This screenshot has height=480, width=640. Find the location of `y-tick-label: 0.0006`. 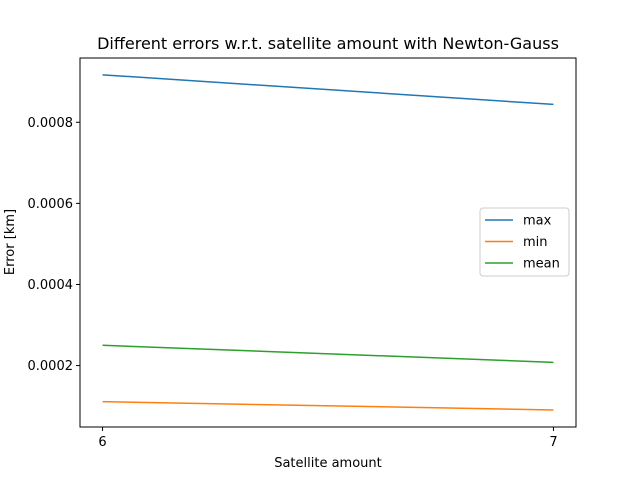

y-tick-label: 0.0006 is located at coordinates (51, 204).